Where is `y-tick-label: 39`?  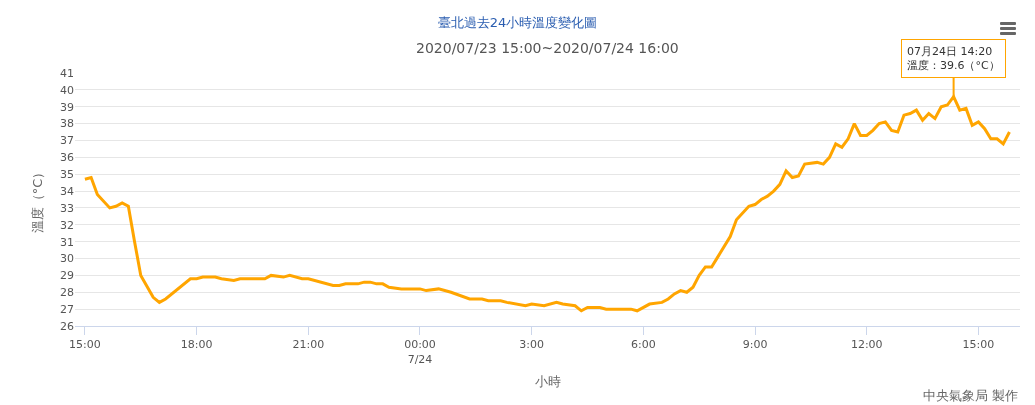 y-tick-label: 39 is located at coordinates (67, 107).